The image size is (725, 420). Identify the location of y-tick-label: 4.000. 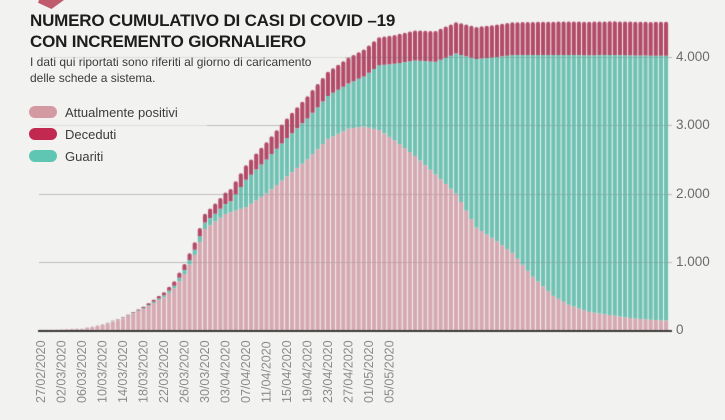
(693, 56).